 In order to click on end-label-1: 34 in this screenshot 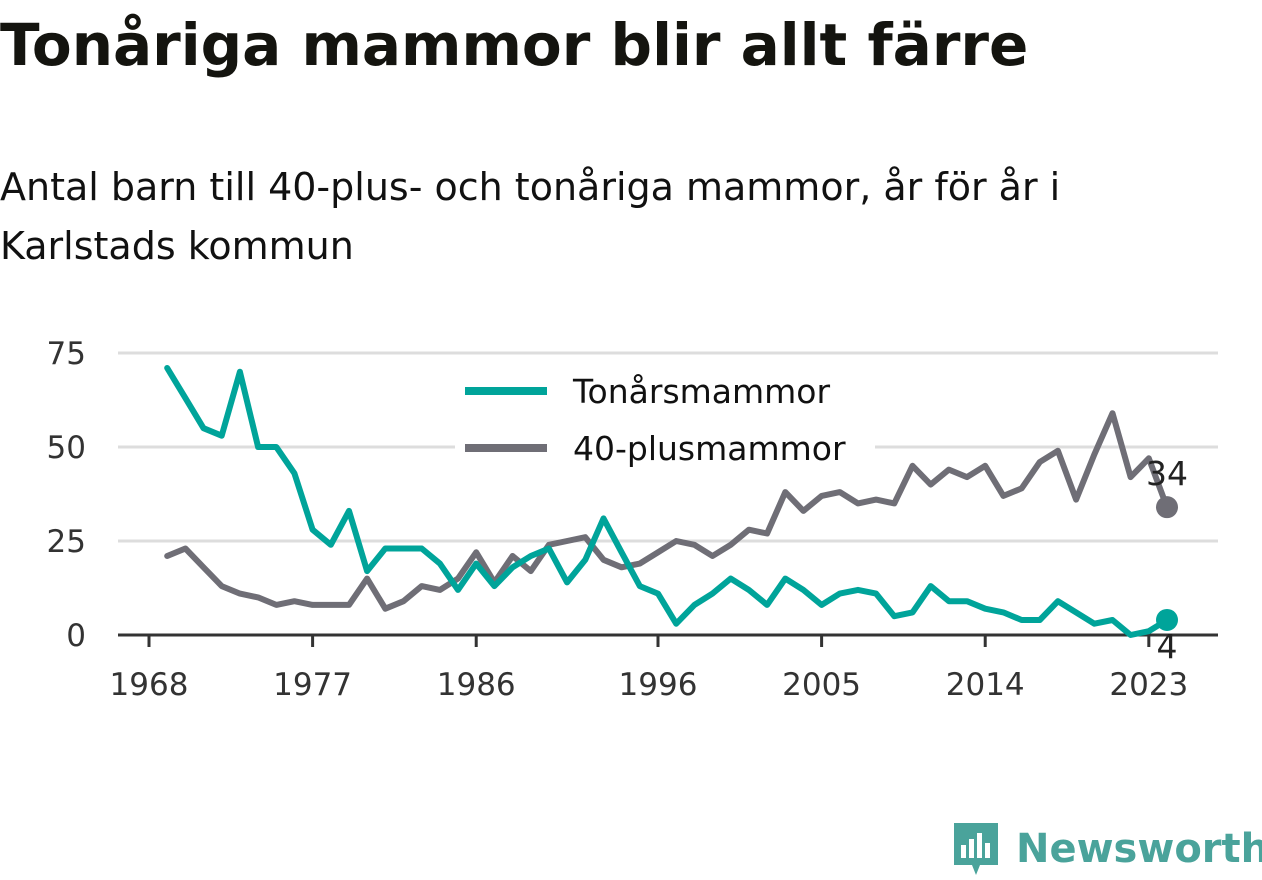, I will do `click(1167, 473)`.